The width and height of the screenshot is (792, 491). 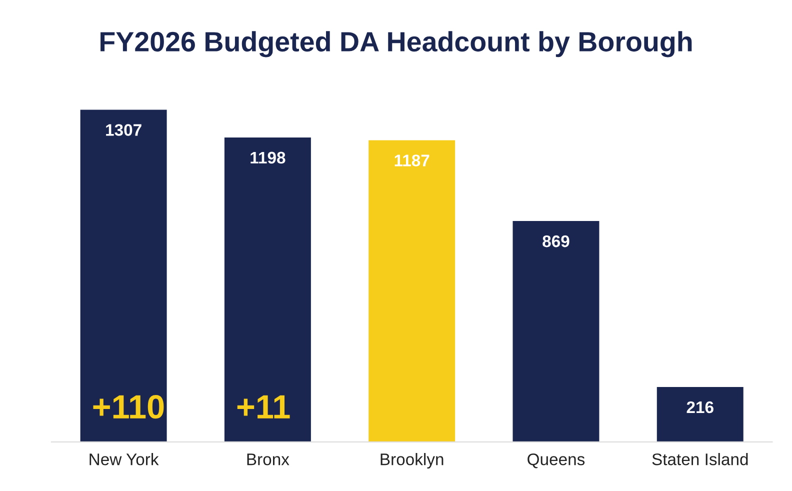 What do you see at coordinates (700, 407) in the screenshot?
I see `data-label: 216` at bounding box center [700, 407].